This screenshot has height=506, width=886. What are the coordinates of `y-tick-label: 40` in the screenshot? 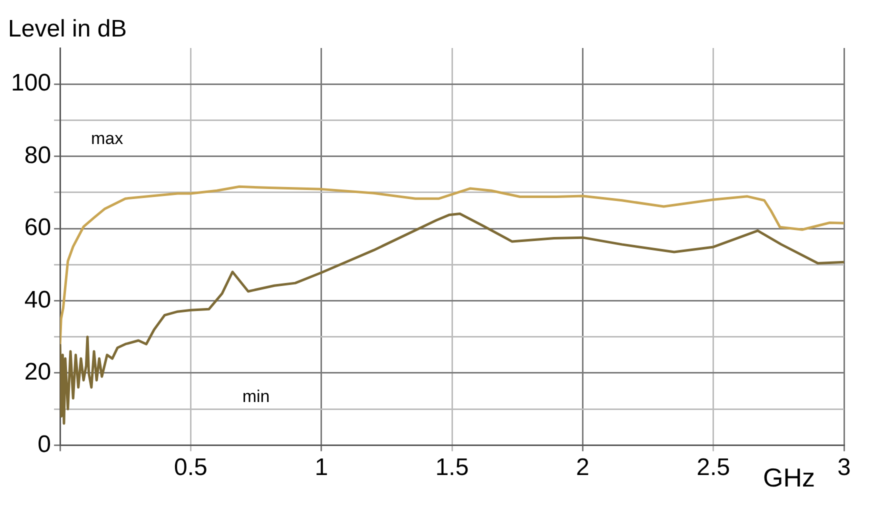 It's located at (38, 300).